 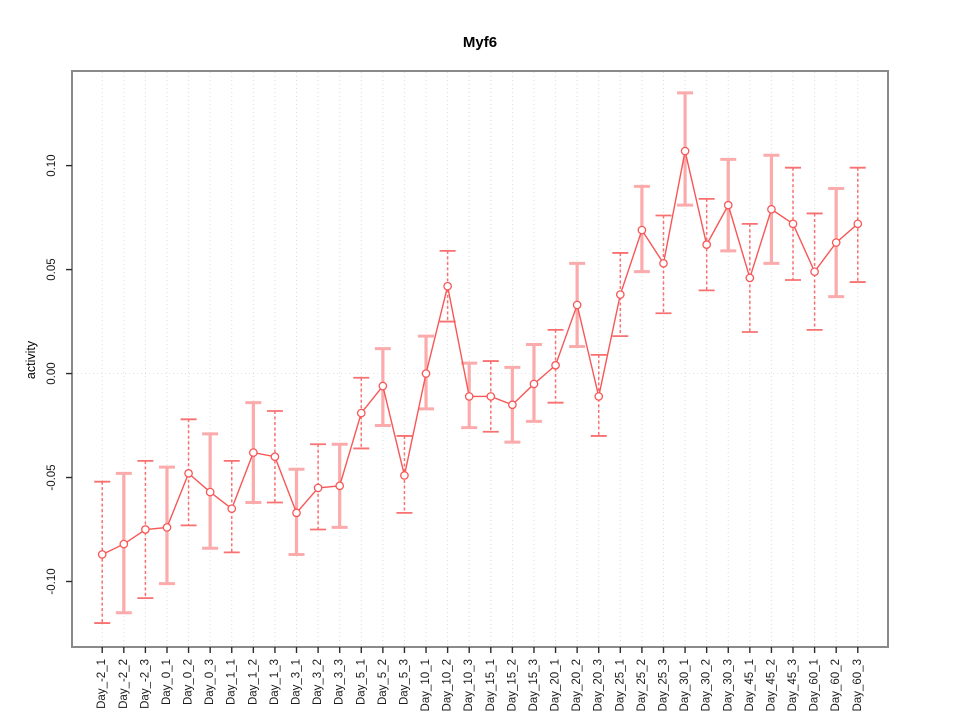 What do you see at coordinates (52, 373) in the screenshot?
I see `y-tick-label: 0.00` at bounding box center [52, 373].